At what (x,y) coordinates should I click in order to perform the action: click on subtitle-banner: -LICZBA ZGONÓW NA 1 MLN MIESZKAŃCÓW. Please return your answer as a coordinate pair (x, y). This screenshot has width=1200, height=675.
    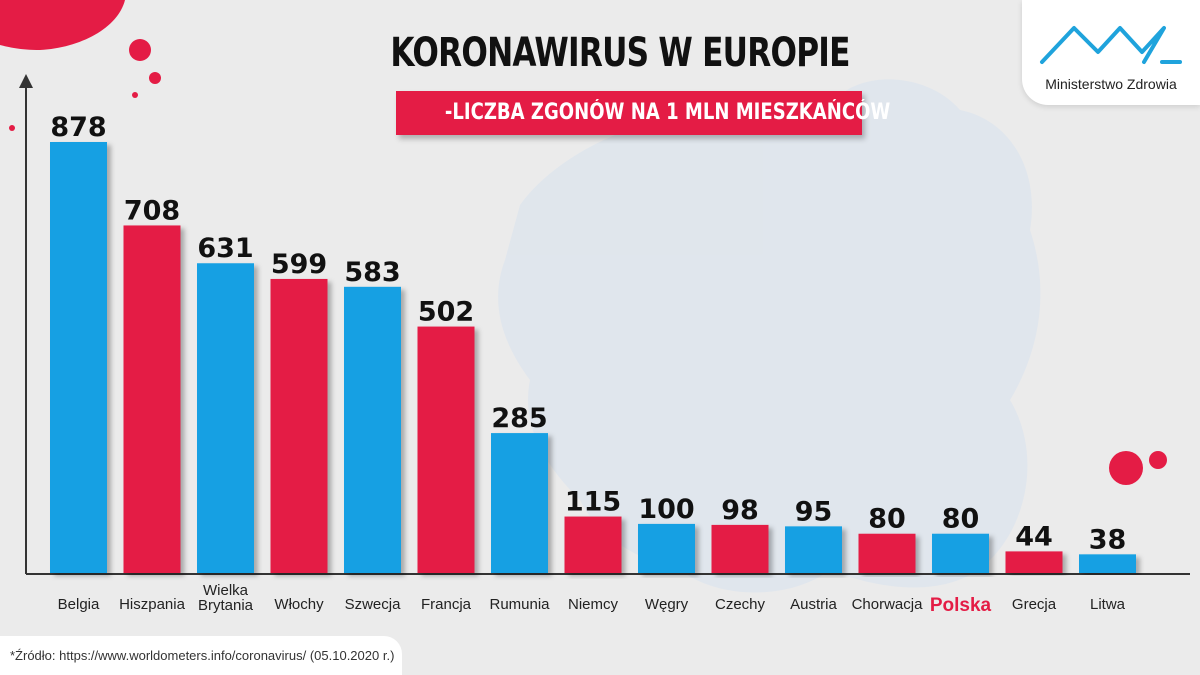
    Looking at the image, I should click on (643, 113).